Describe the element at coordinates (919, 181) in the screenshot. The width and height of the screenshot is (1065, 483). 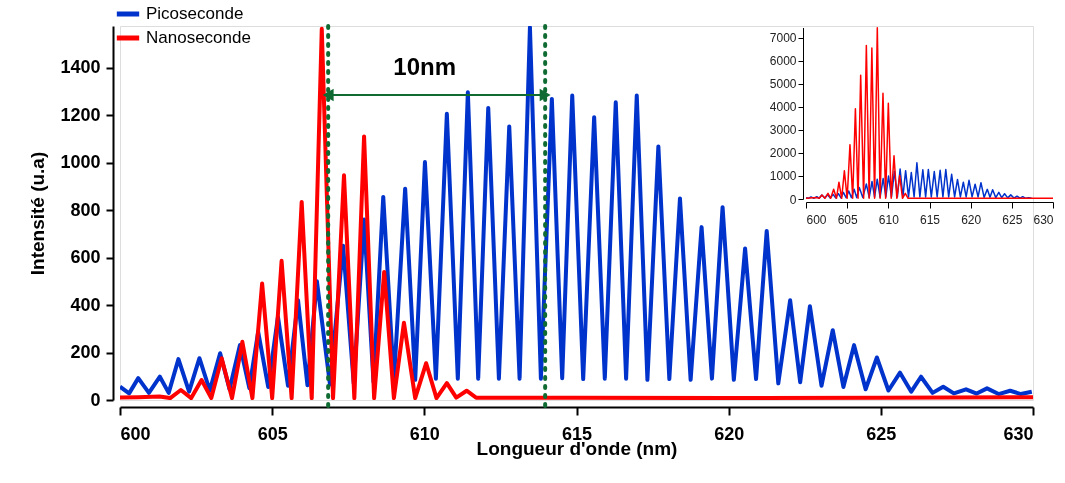
I see `line-series` at that location.